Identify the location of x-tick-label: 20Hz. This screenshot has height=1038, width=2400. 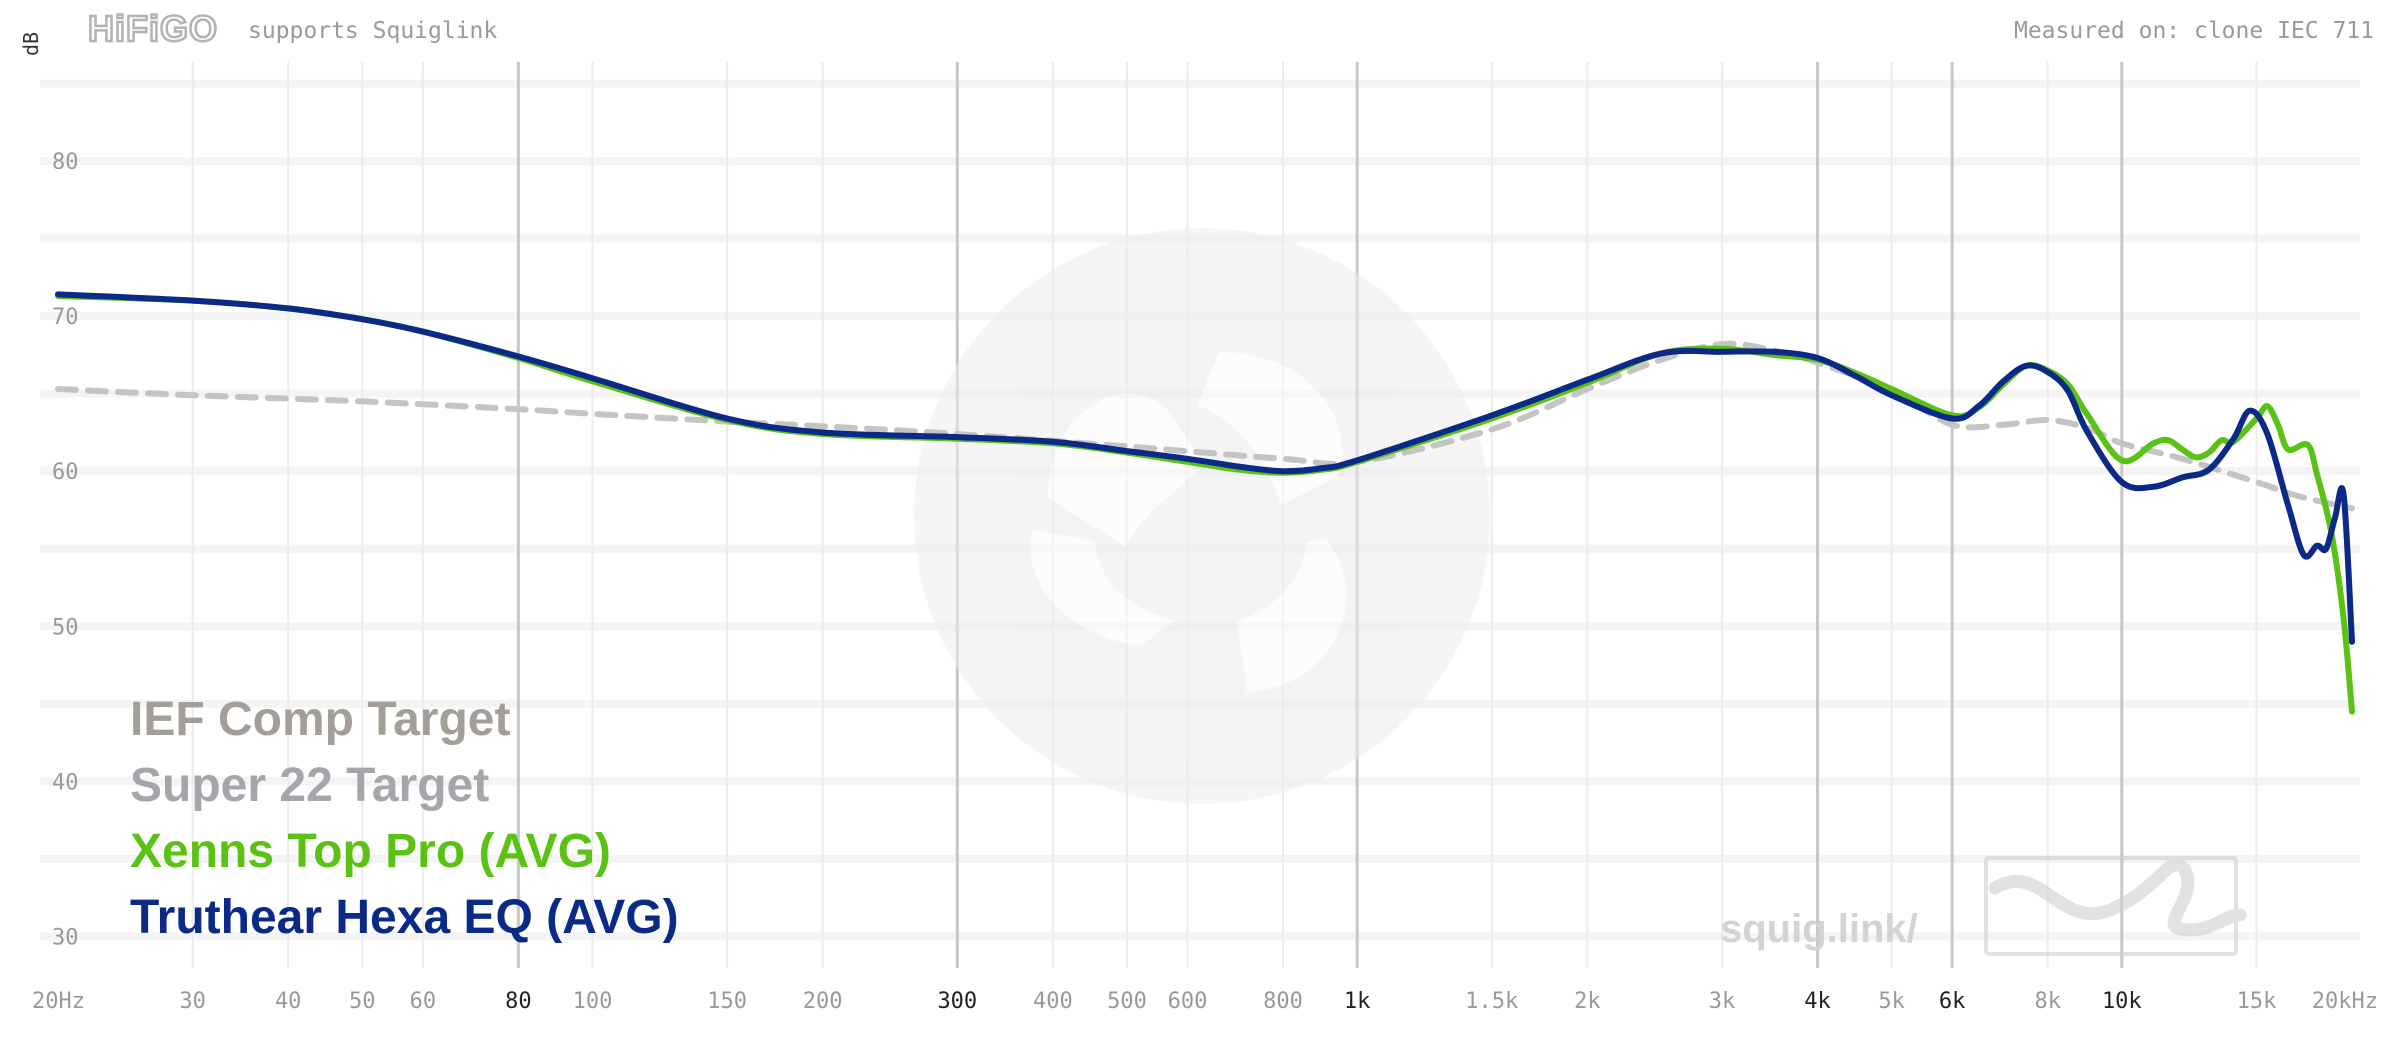
(58, 1001).